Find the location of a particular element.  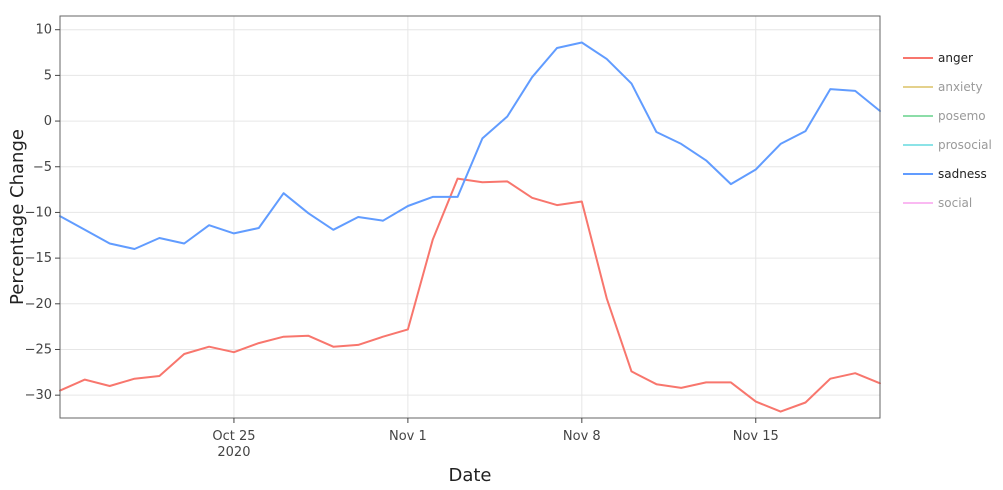

x-axis-title: Date is located at coordinates (469, 475).